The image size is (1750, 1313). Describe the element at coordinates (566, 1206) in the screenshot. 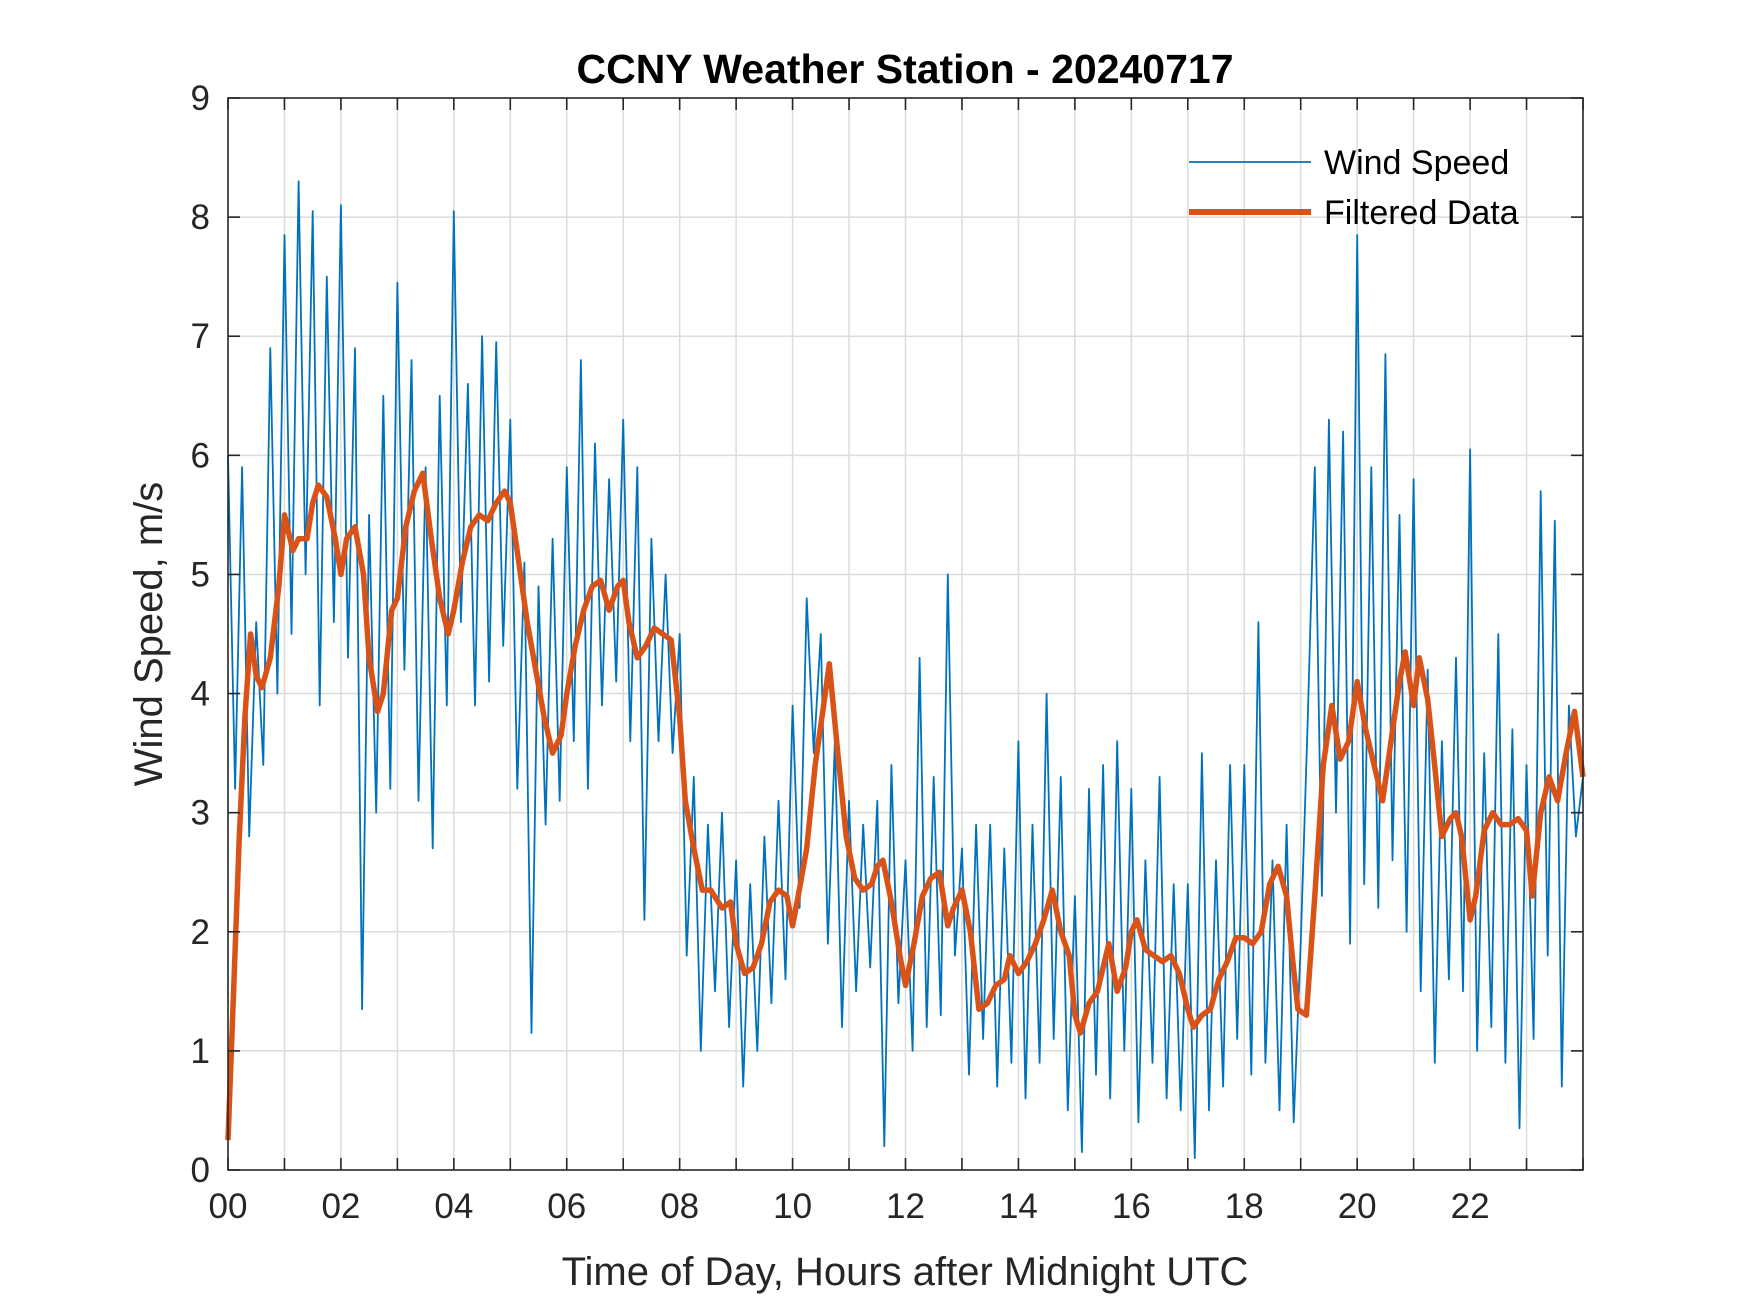

I see `x-tick-label: 06` at that location.